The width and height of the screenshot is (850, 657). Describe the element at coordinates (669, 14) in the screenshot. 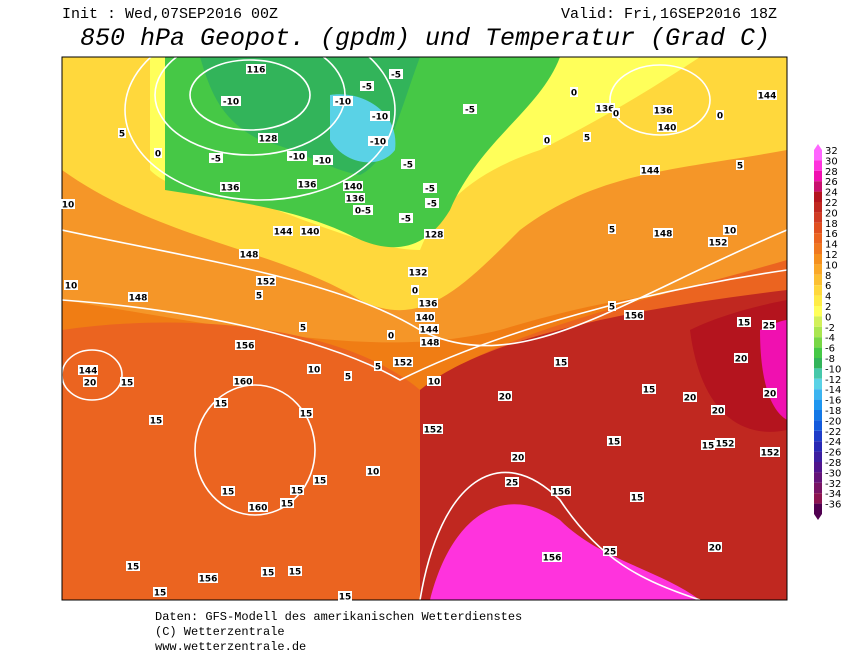

I see `valid-time: Valid: Fri,16SEP2016 18Z` at that location.